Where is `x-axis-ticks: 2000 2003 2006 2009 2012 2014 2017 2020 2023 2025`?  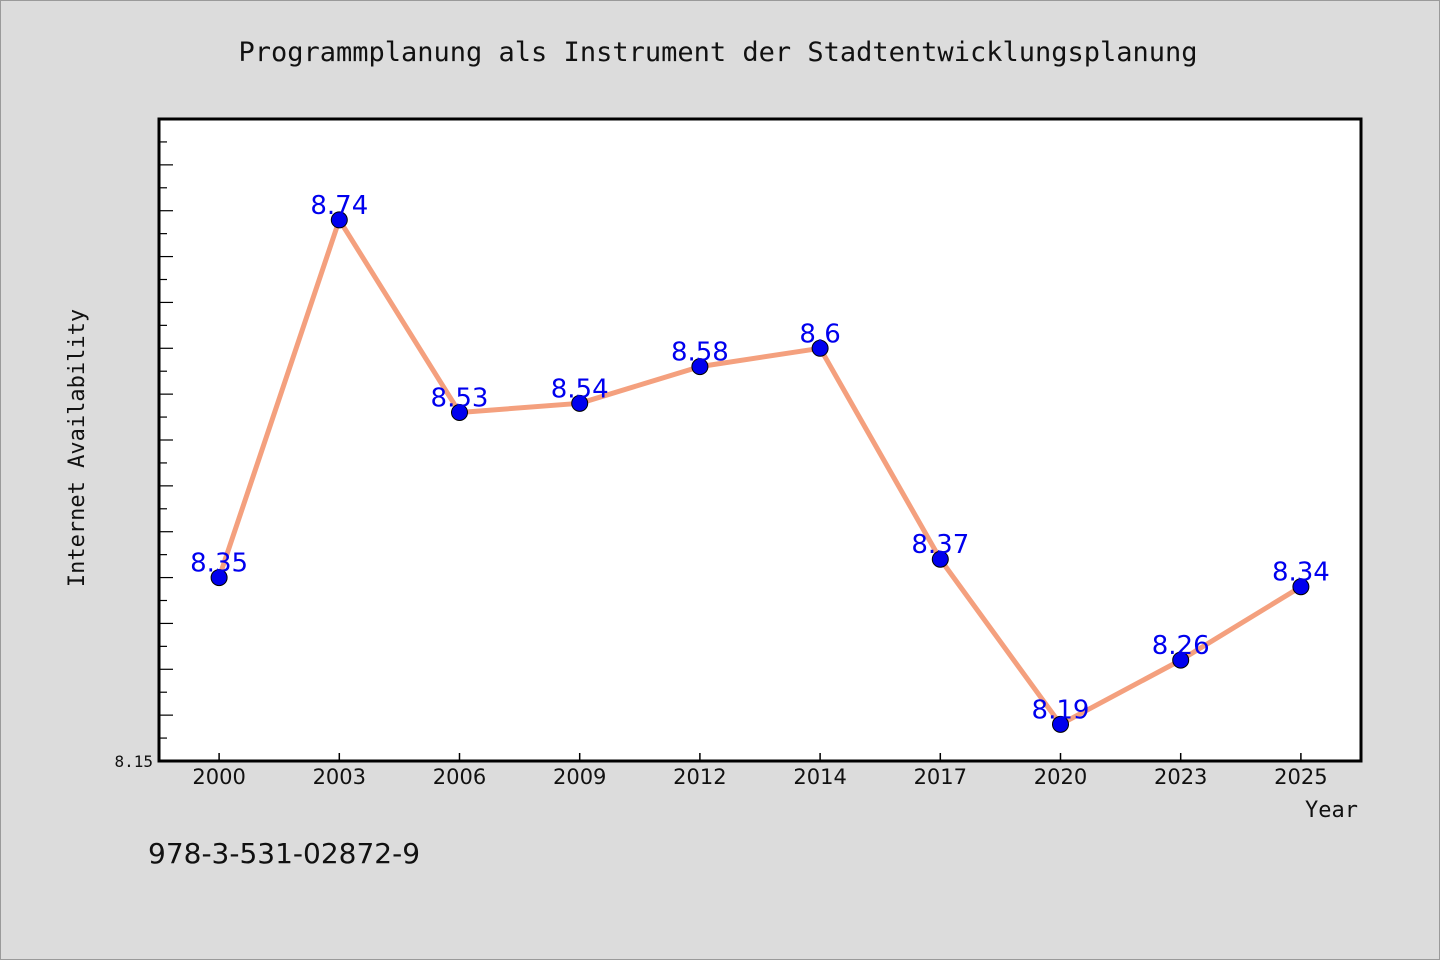 x-axis-ticks: 2000 2003 2006 2009 2012 2014 2017 2020 2023 2025 is located at coordinates (760, 771).